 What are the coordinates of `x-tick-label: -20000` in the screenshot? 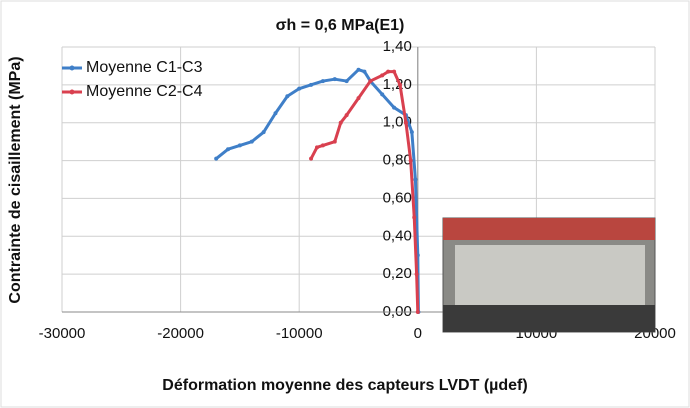 It's located at (180, 333).